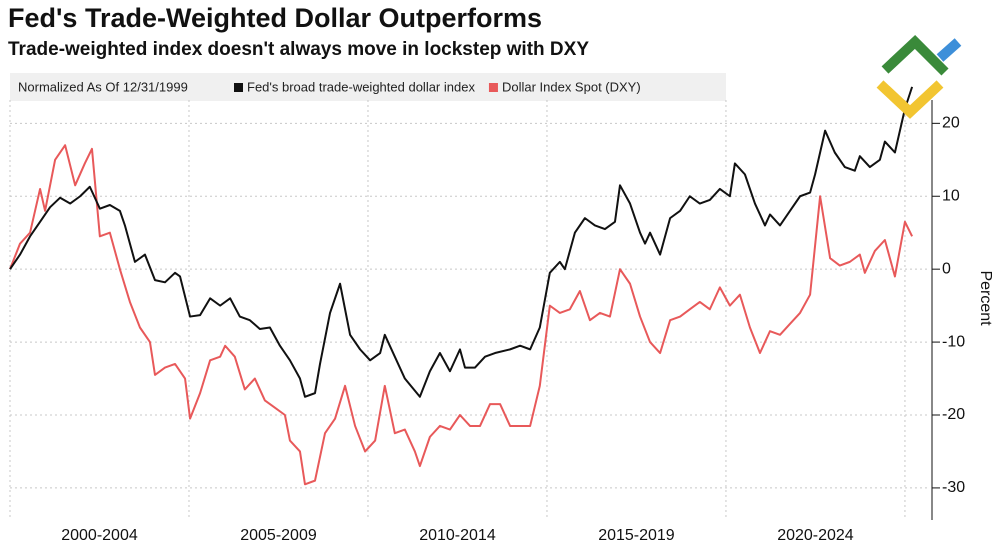  Describe the element at coordinates (457, 535) in the screenshot. I see `x-band-label: 2010-2014` at that location.